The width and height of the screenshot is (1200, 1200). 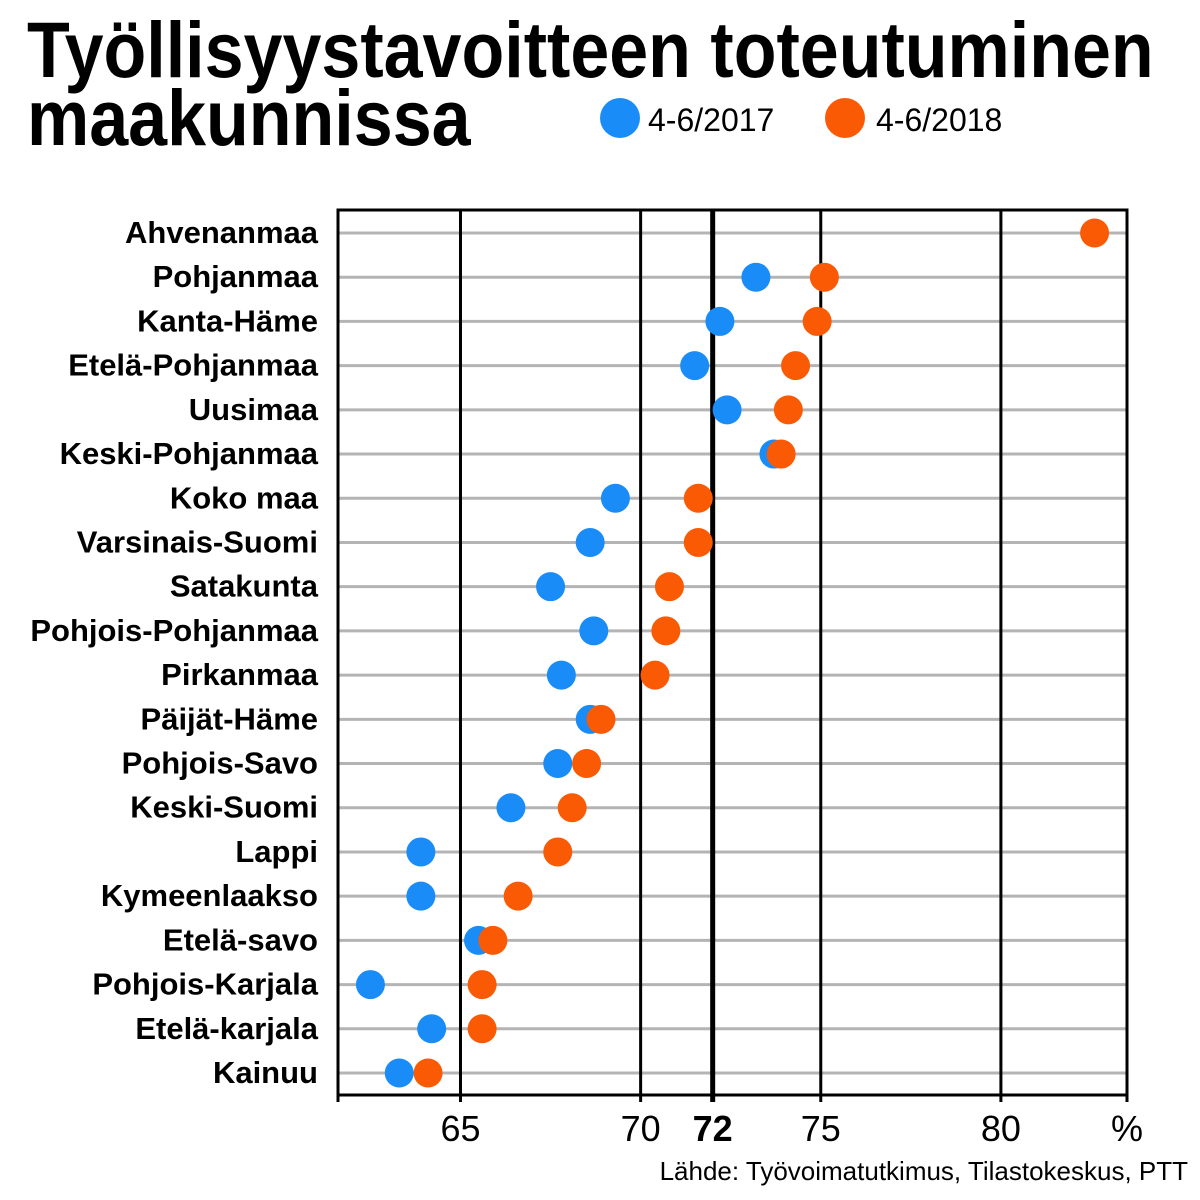 I want to click on point-4-6-2017-pohjois-karjala, so click(x=370, y=985).